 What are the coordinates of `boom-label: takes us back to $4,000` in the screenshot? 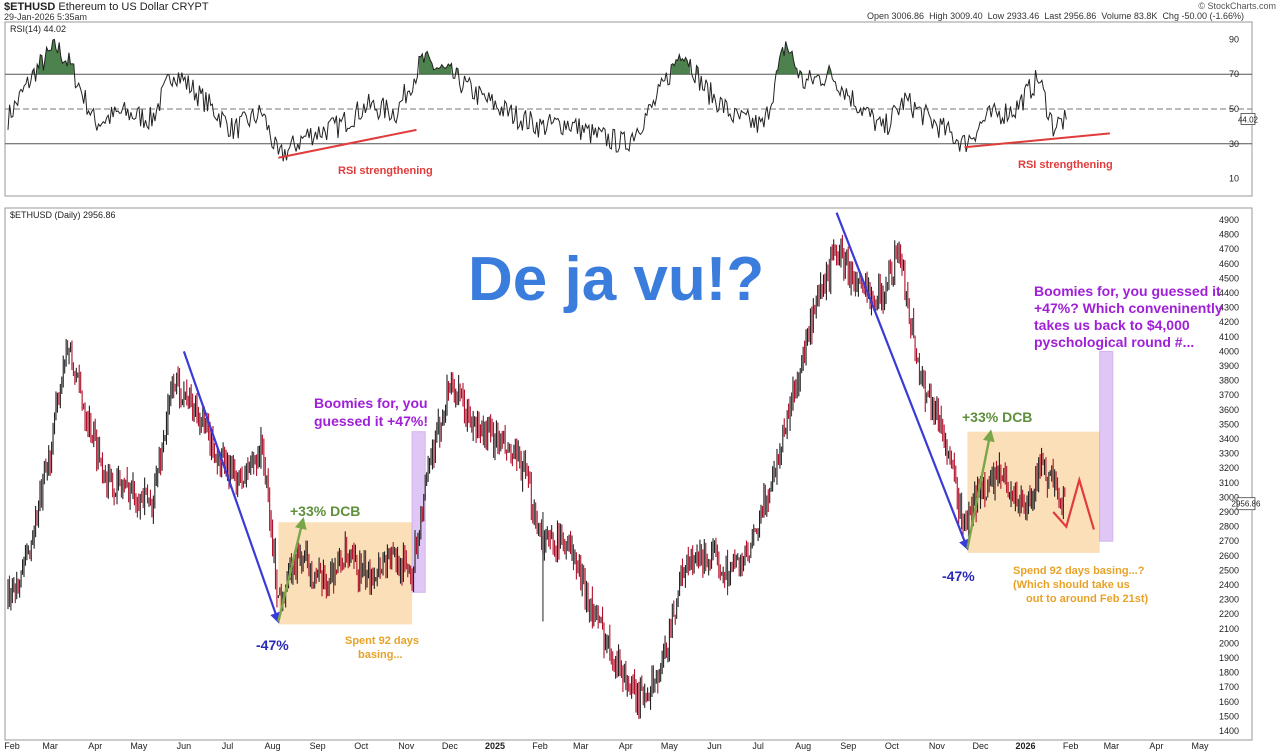 It's located at (1112, 325).